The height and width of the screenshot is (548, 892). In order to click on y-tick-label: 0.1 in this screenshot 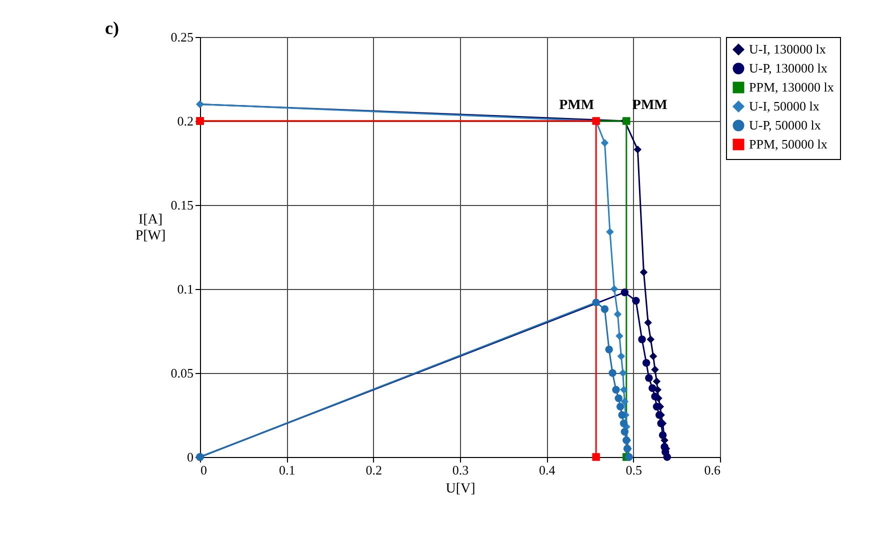, I will do `click(185, 289)`.